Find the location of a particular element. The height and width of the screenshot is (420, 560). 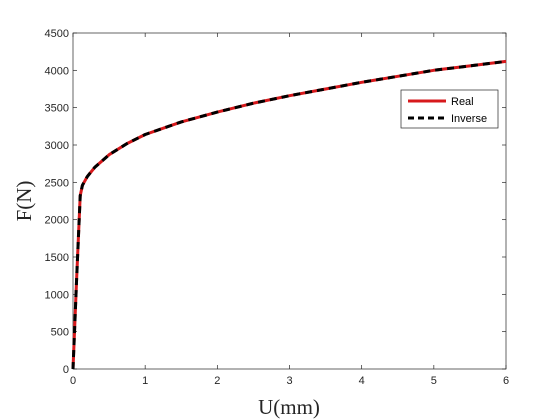

y-tick-label-6: 3000 is located at coordinates (57, 146).